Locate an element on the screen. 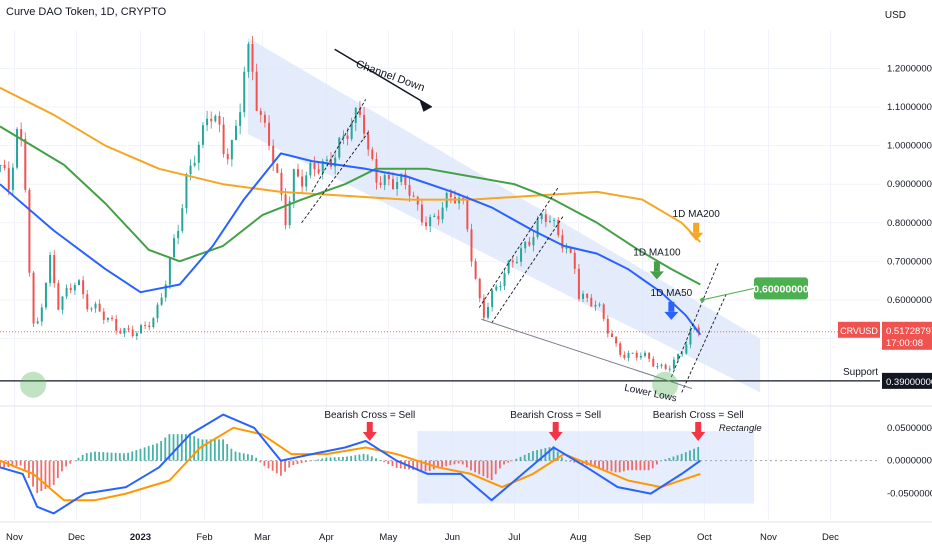 The image size is (932, 550). bearish-cross-arrow-head is located at coordinates (698, 436).